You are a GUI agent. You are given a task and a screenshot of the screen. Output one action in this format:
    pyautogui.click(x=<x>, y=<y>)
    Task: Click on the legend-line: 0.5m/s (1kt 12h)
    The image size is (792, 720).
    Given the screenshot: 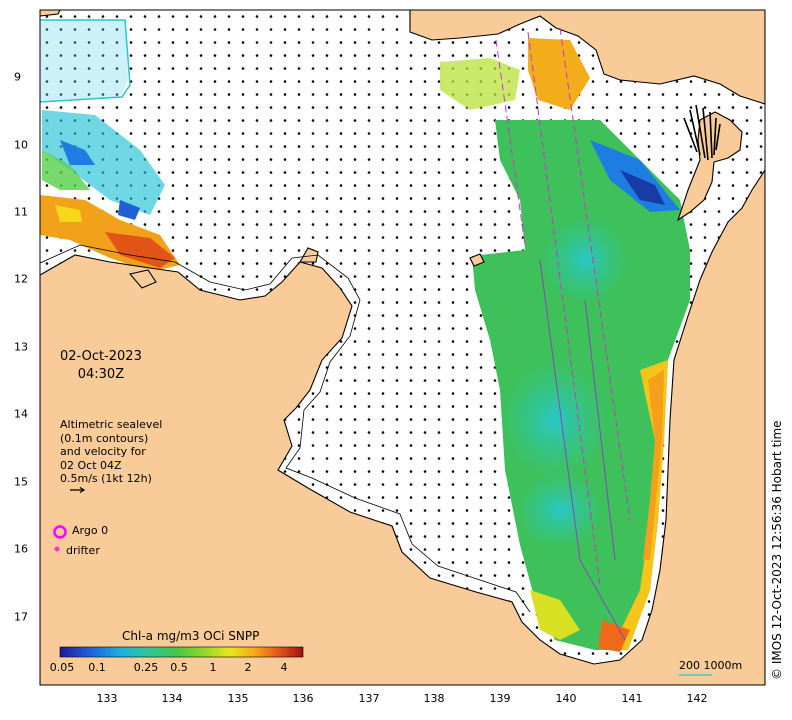 What is the action you would take?
    pyautogui.click(x=106, y=478)
    